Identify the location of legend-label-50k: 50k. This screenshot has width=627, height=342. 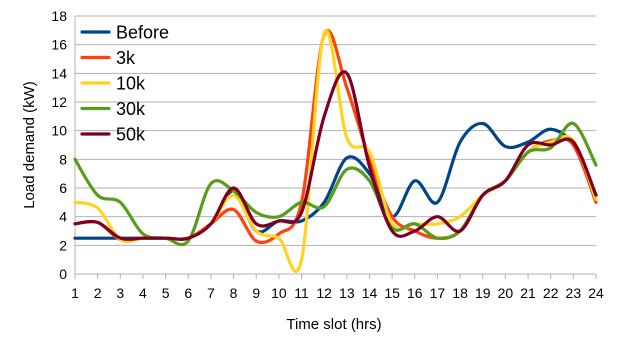
(131, 135).